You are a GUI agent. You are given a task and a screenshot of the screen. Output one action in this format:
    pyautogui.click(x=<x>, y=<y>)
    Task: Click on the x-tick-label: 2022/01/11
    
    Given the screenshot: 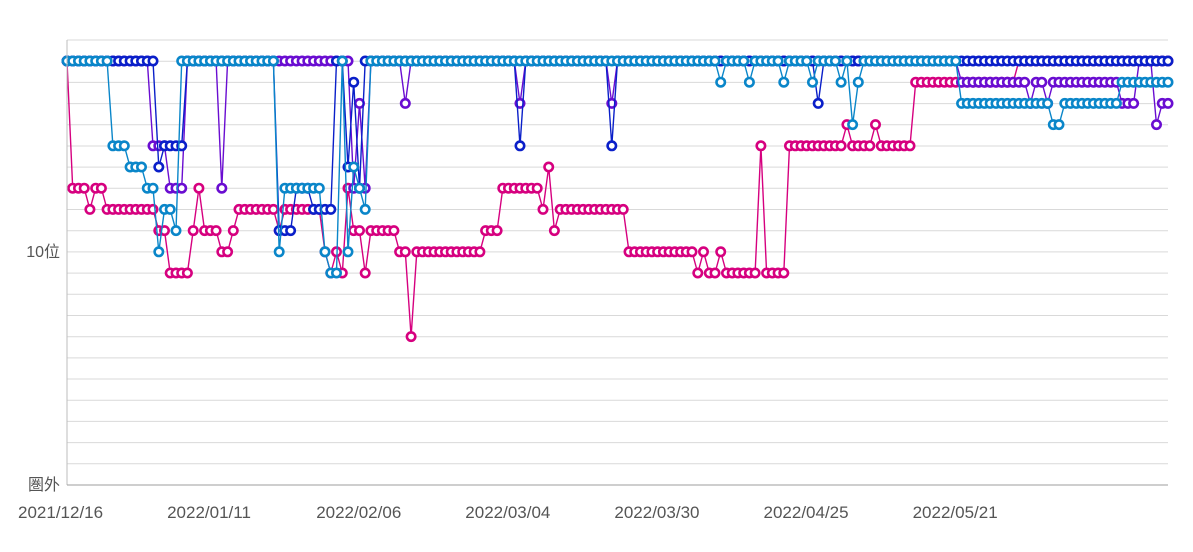 What is the action you would take?
    pyautogui.click(x=209, y=512)
    